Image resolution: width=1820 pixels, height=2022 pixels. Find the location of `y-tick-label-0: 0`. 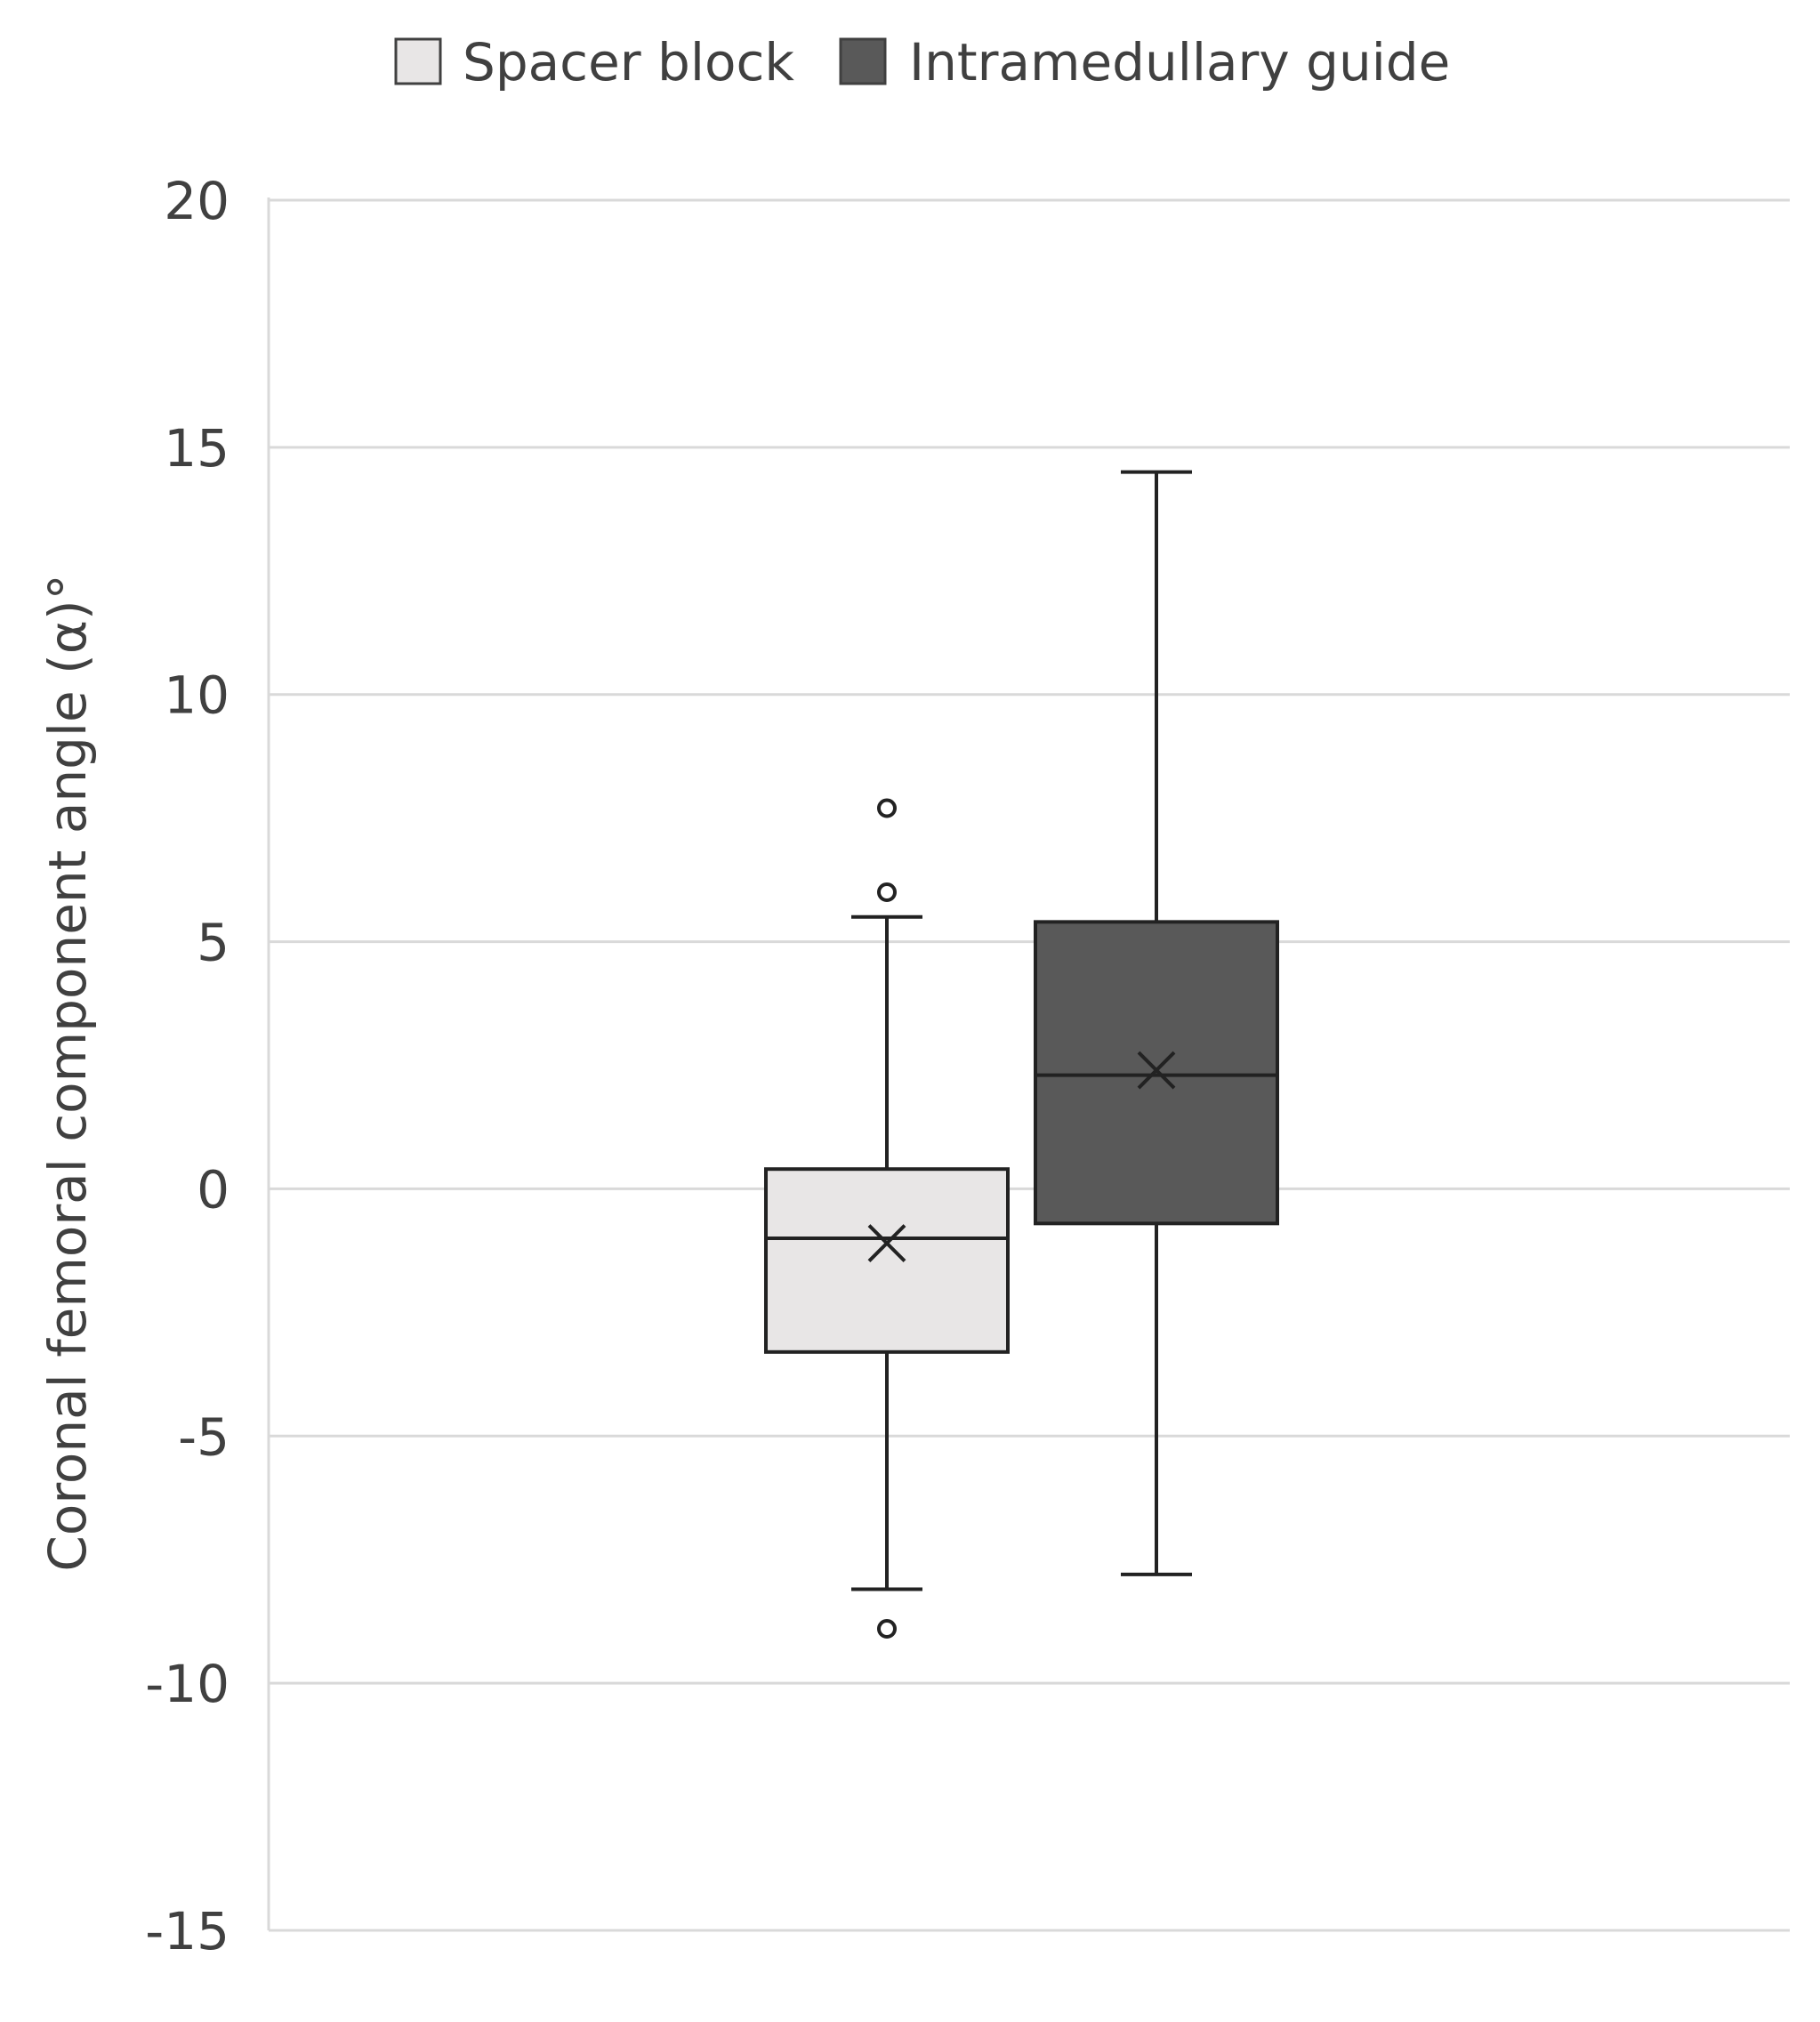

y-tick-label-0: 0 is located at coordinates (213, 1189).